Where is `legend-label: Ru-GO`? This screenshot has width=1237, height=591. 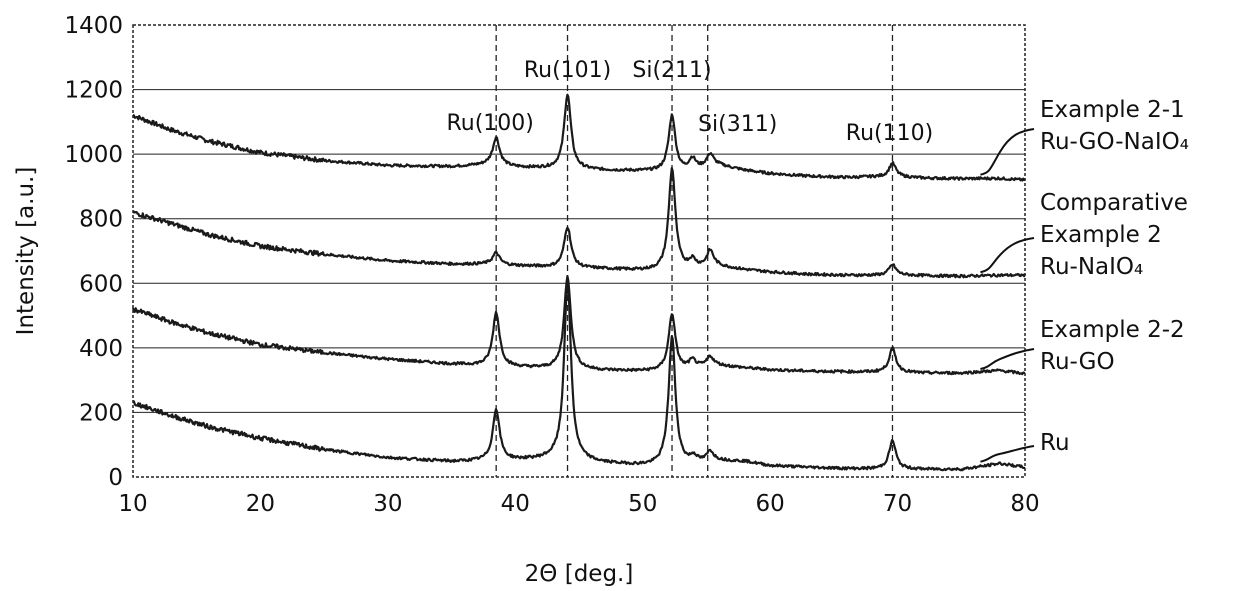 legend-label: Ru-GO is located at coordinates (1077, 362).